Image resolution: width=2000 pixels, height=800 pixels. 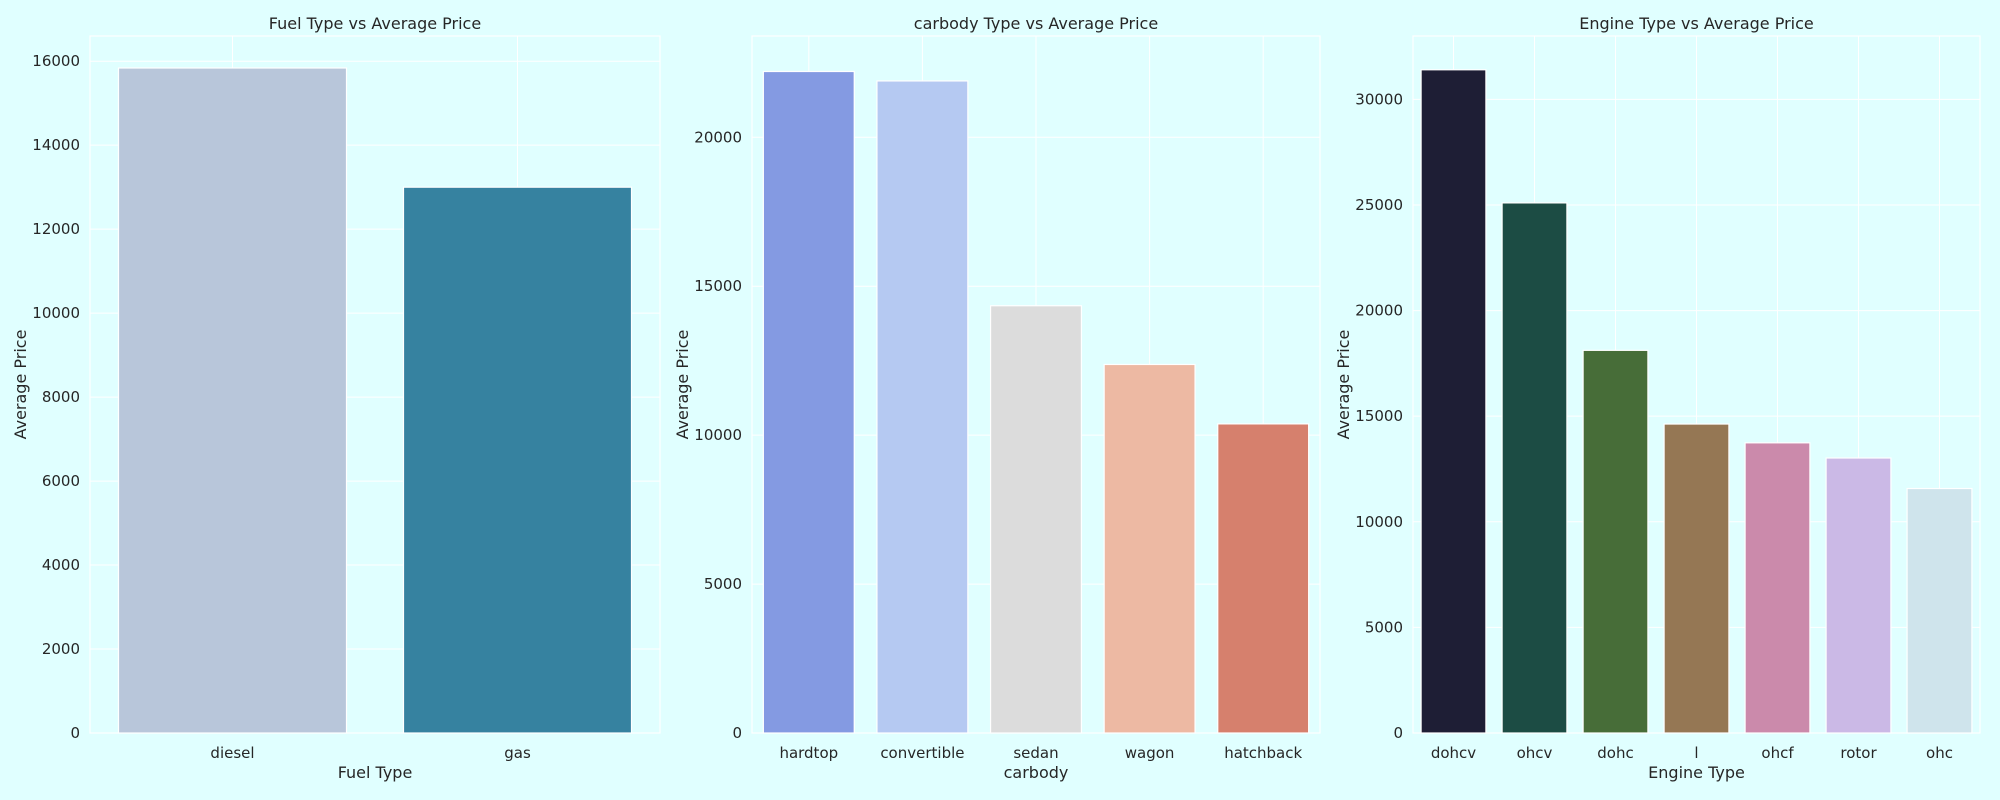 I want to click on y-tick-label: 4000, so click(x=61, y=565).